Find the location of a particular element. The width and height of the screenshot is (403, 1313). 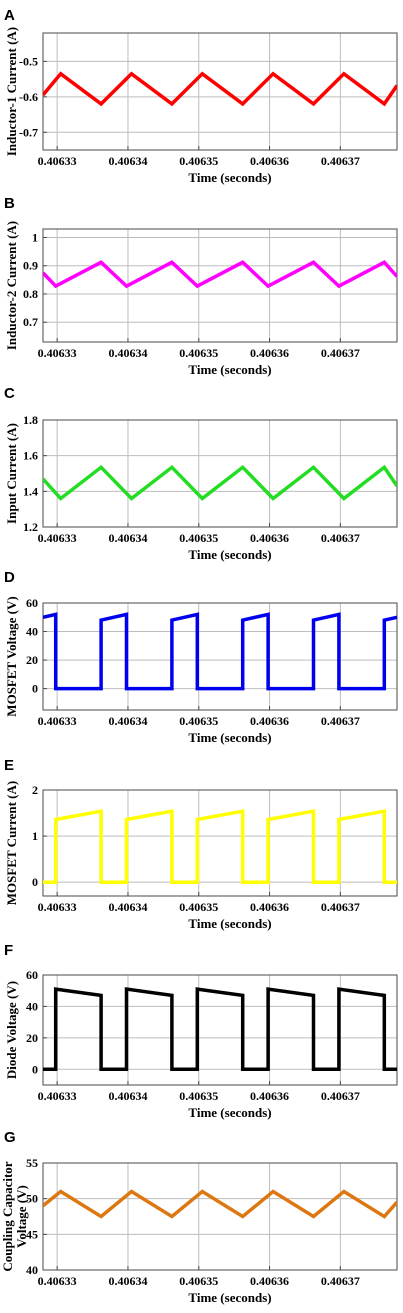

y-tick-label: 0.8 is located at coordinates (30, 294).